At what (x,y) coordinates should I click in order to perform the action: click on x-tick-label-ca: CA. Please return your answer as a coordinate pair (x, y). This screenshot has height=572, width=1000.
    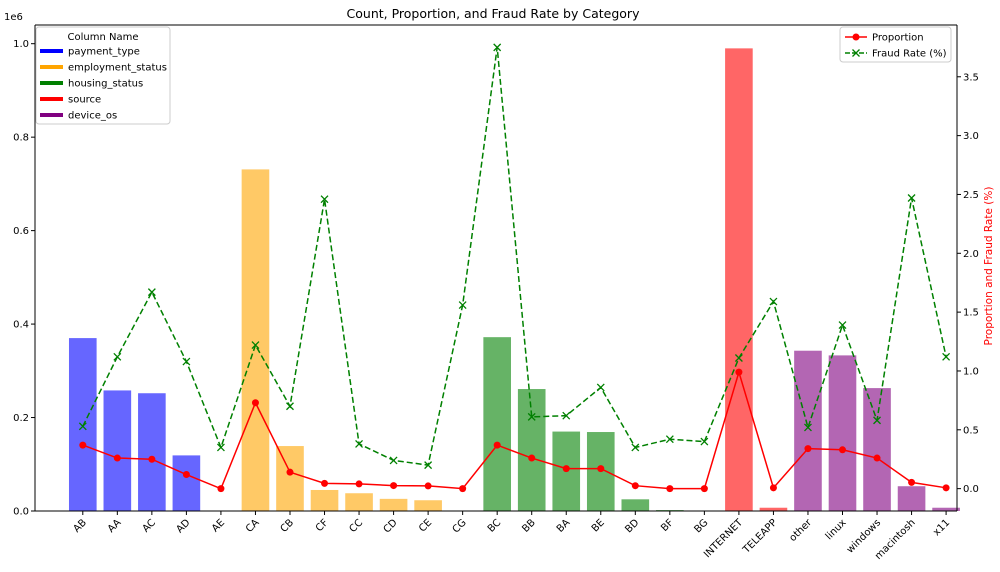
    Looking at the image, I should click on (253, 526).